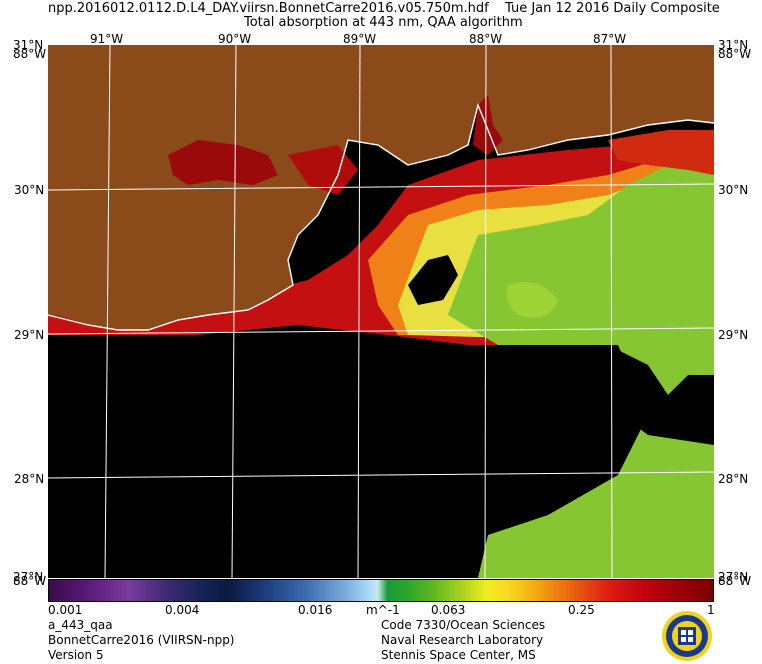 Image resolution: width=762 pixels, height=664 pixels. Describe the element at coordinates (29, 479) in the screenshot. I see `lat-label-28n-left: 28°N` at that location.